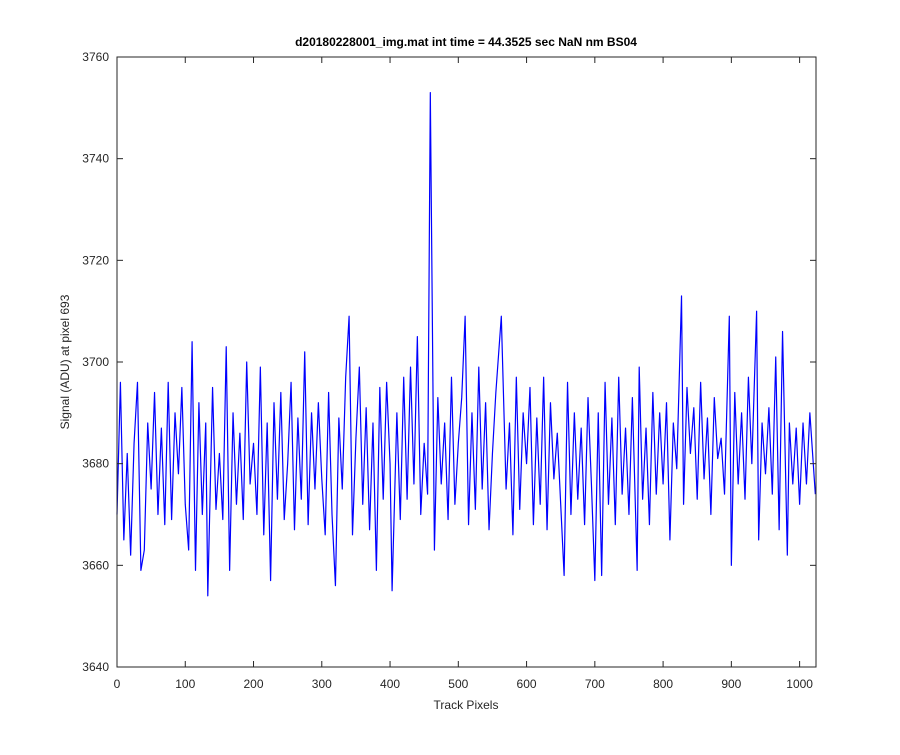 The image size is (900, 755). Describe the element at coordinates (95, 667) in the screenshot. I see `y-tick-label: 3640` at that location.